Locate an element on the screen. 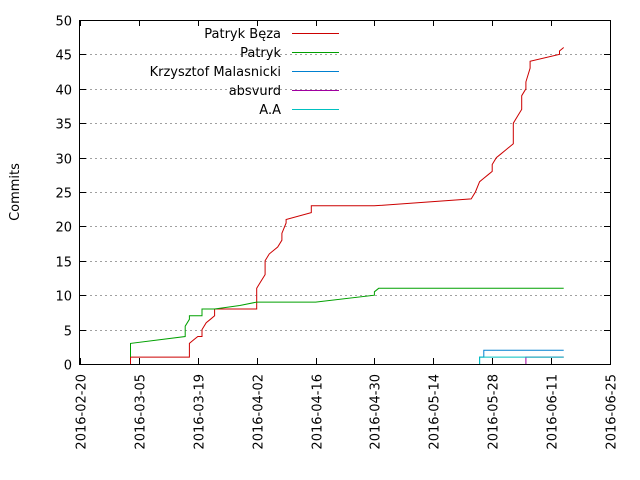 Image resolution: width=640 pixels, height=480 pixels. legend-label: A.A is located at coordinates (270, 110).